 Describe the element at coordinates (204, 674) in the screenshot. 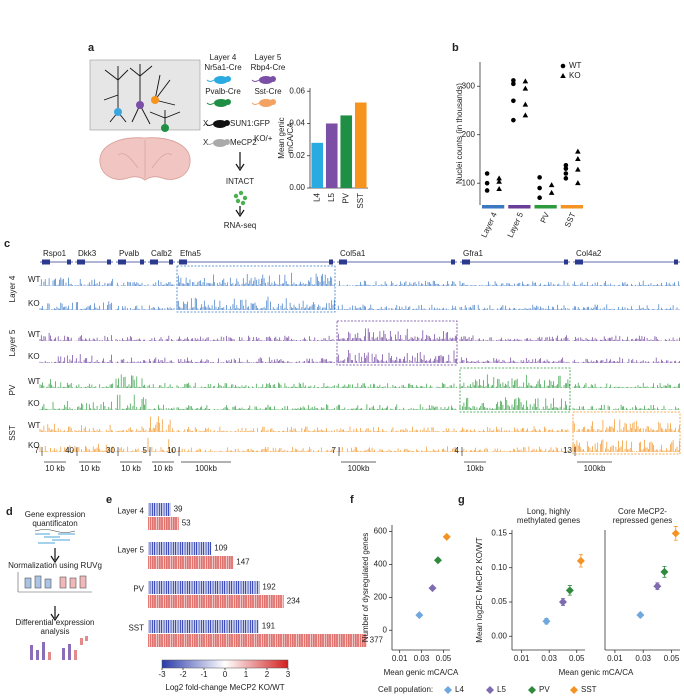

I see `colorbar-tick-label: -1` at that location.